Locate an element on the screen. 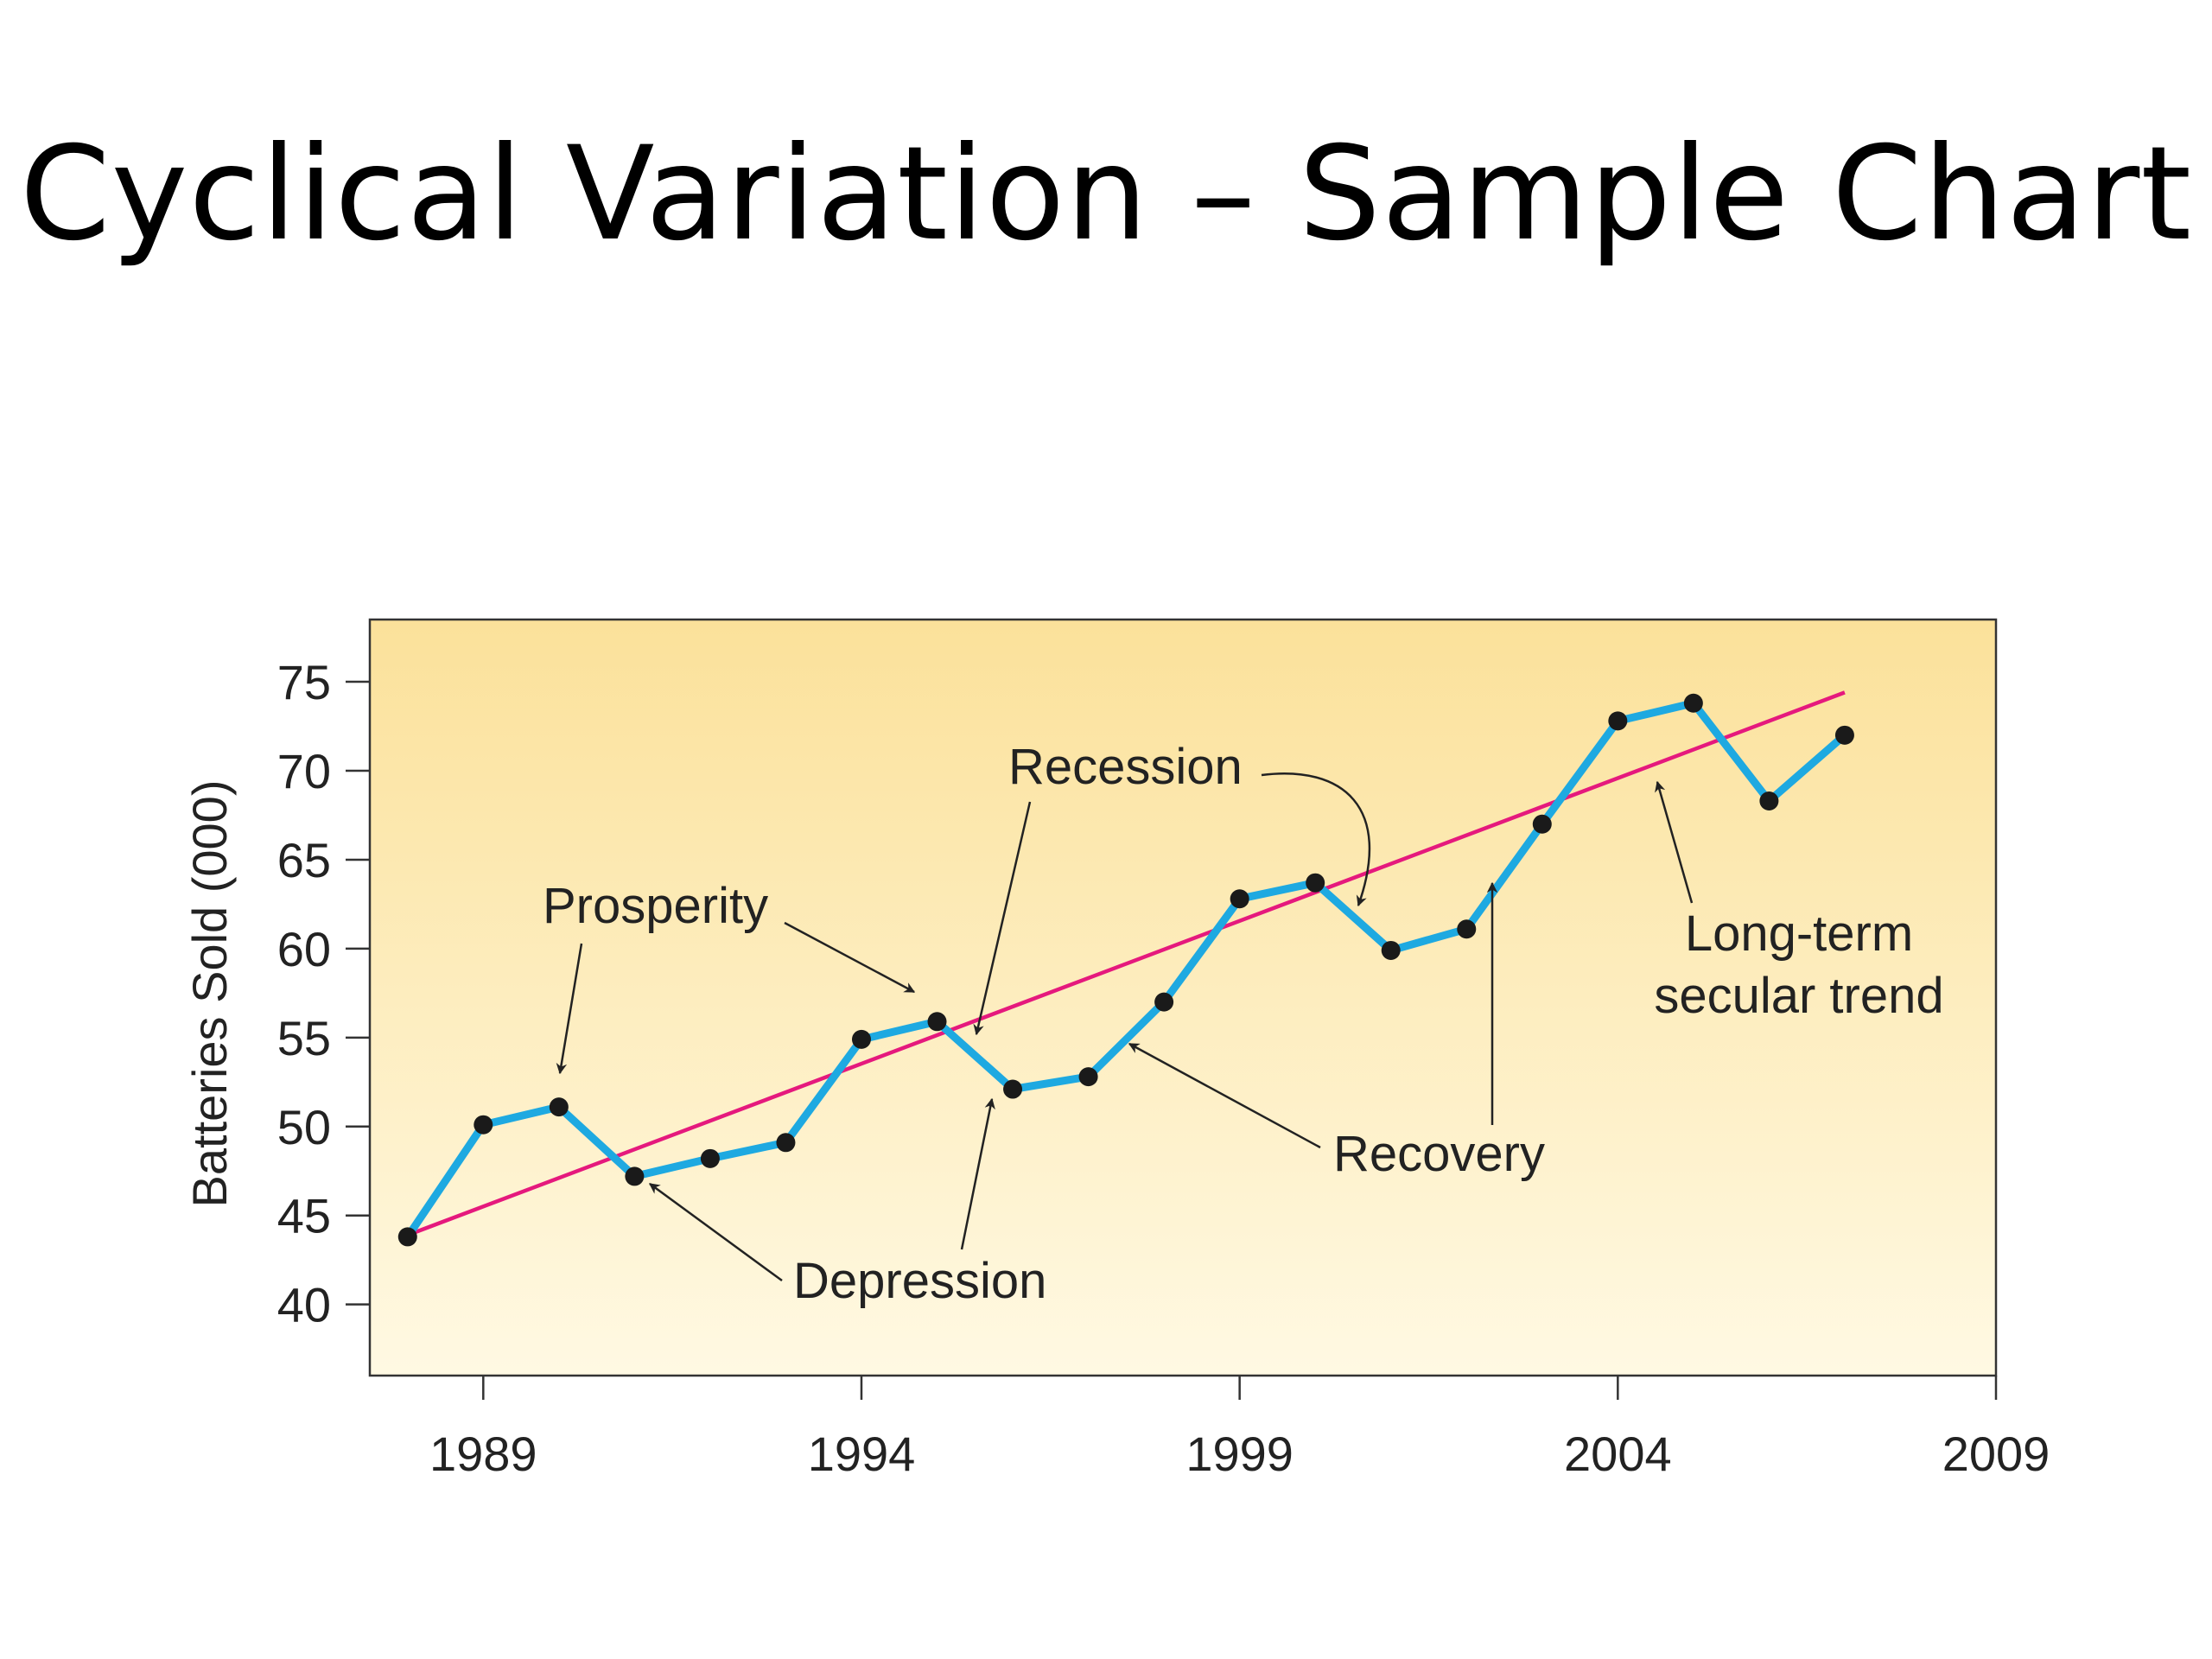  annotation-recovery: Recovery is located at coordinates (1439, 1154).